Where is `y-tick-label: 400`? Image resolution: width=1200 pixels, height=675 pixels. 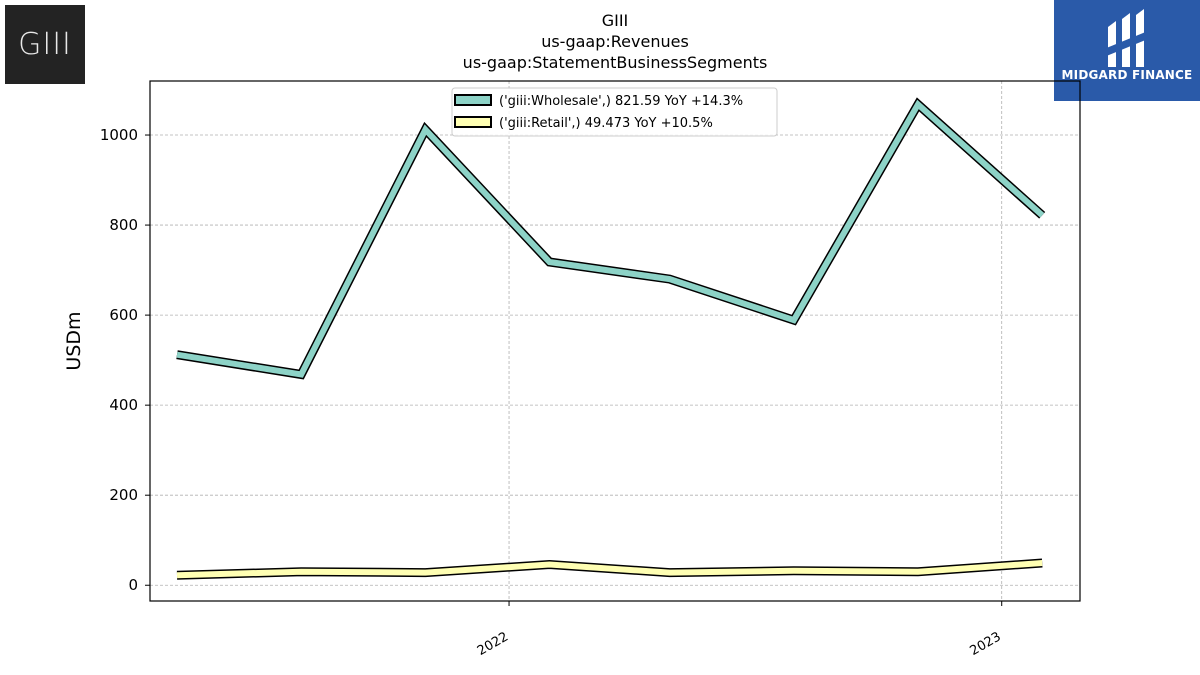
y-tick-label: 400 is located at coordinates (123, 405).